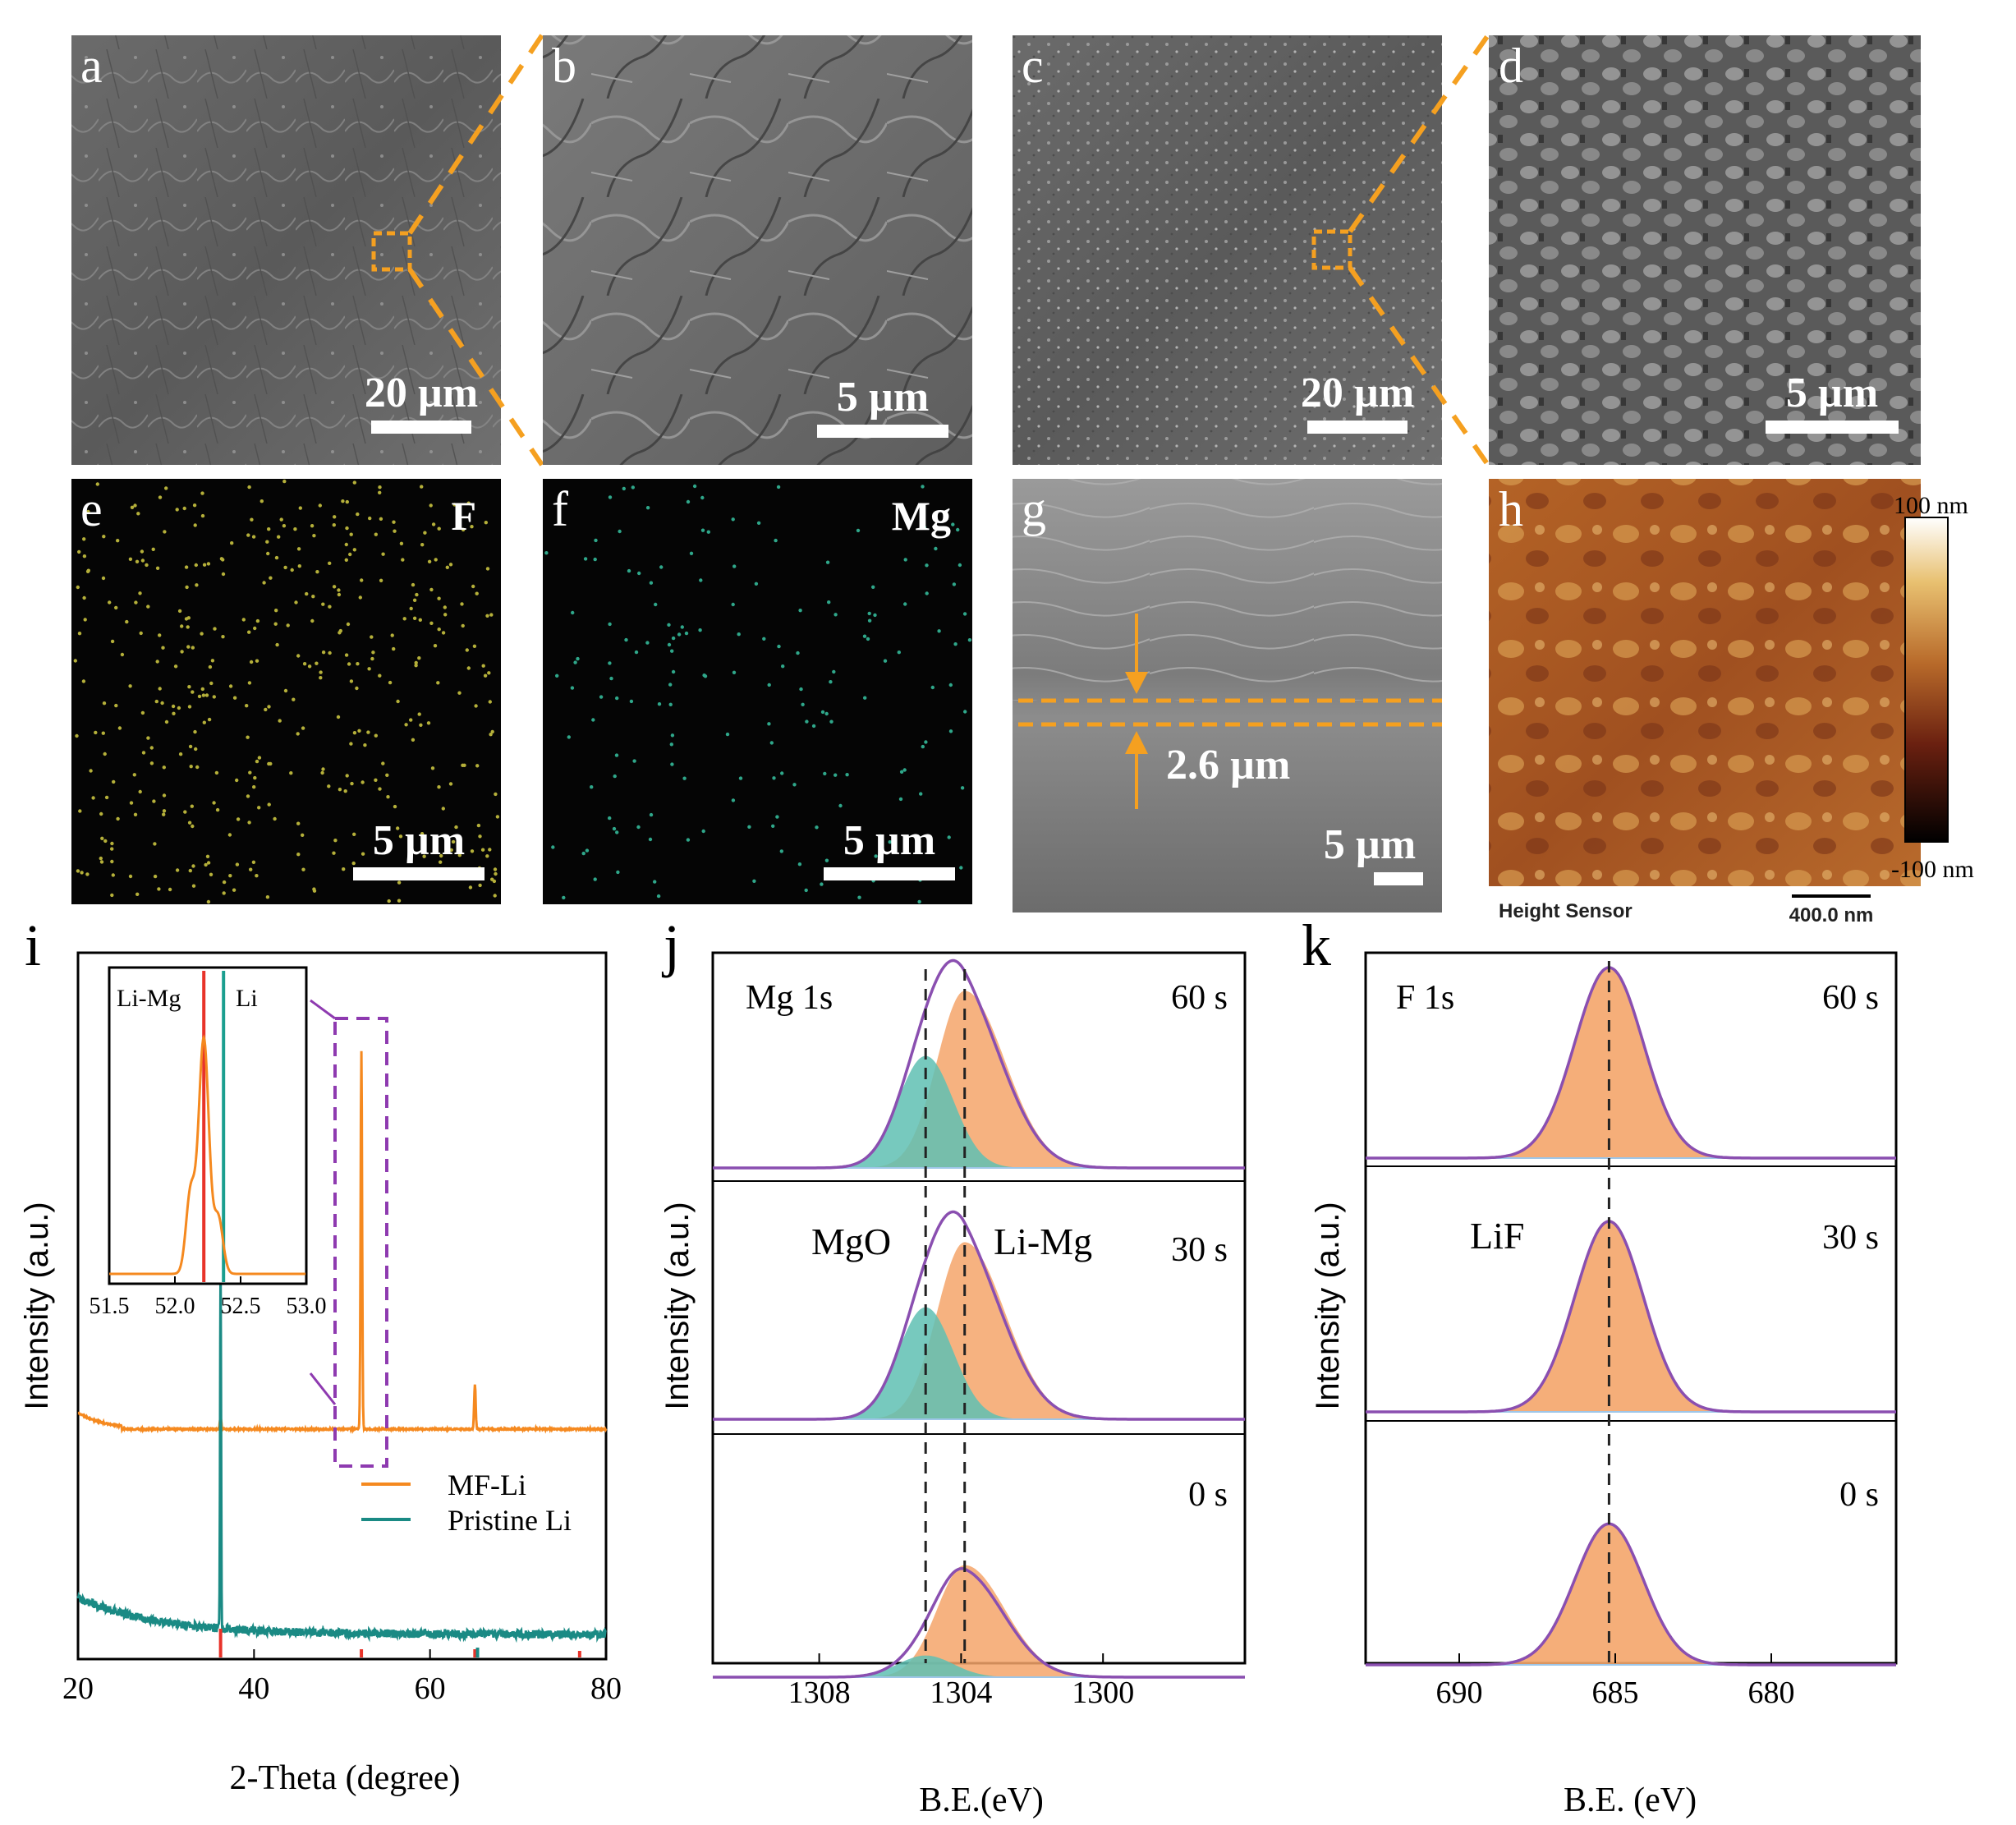  I want to click on f-time-60: 60 s, so click(1850, 998).